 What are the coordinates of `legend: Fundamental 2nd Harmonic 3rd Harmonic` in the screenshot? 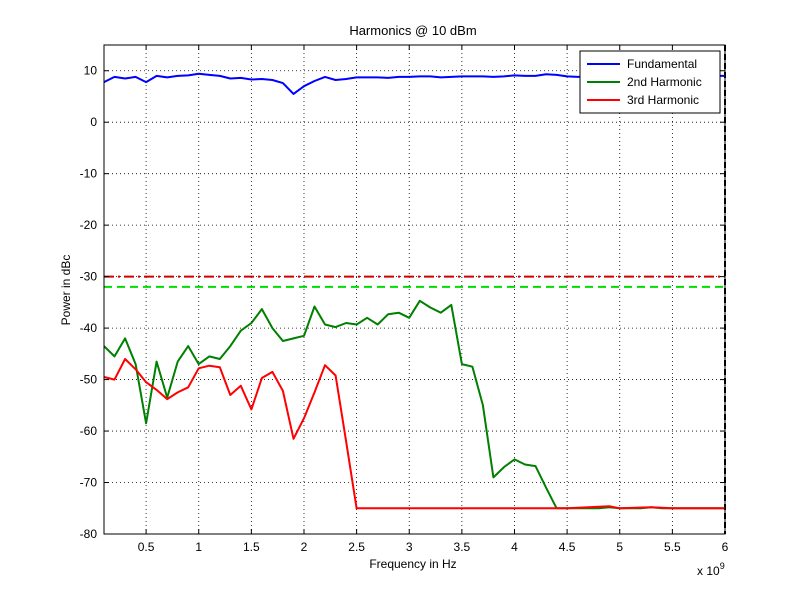 It's located at (650, 82).